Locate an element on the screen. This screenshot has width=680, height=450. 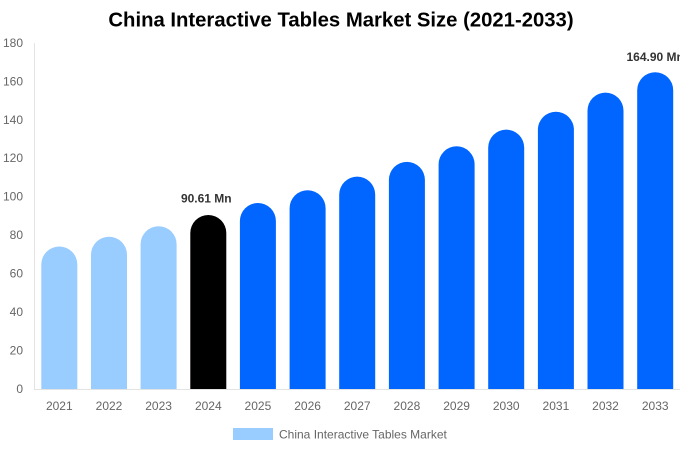
svg-text: 40 is located at coordinates (17, 312).